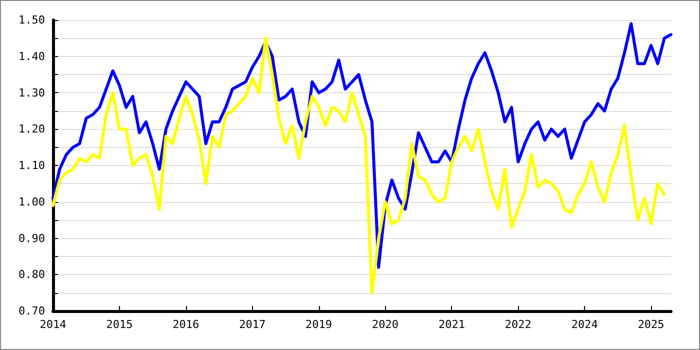 The height and width of the screenshot is (350, 700). Describe the element at coordinates (186, 324) in the screenshot. I see `x-tick-label: 2016` at that location.